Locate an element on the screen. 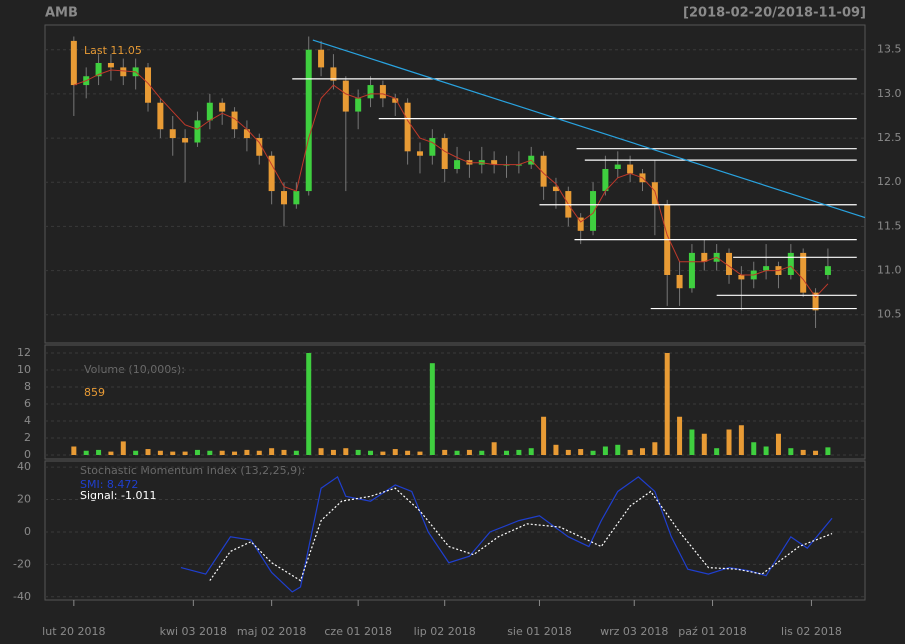 The width and height of the screenshot is (905, 644). y-tick-label: -20 is located at coordinates (22, 563).